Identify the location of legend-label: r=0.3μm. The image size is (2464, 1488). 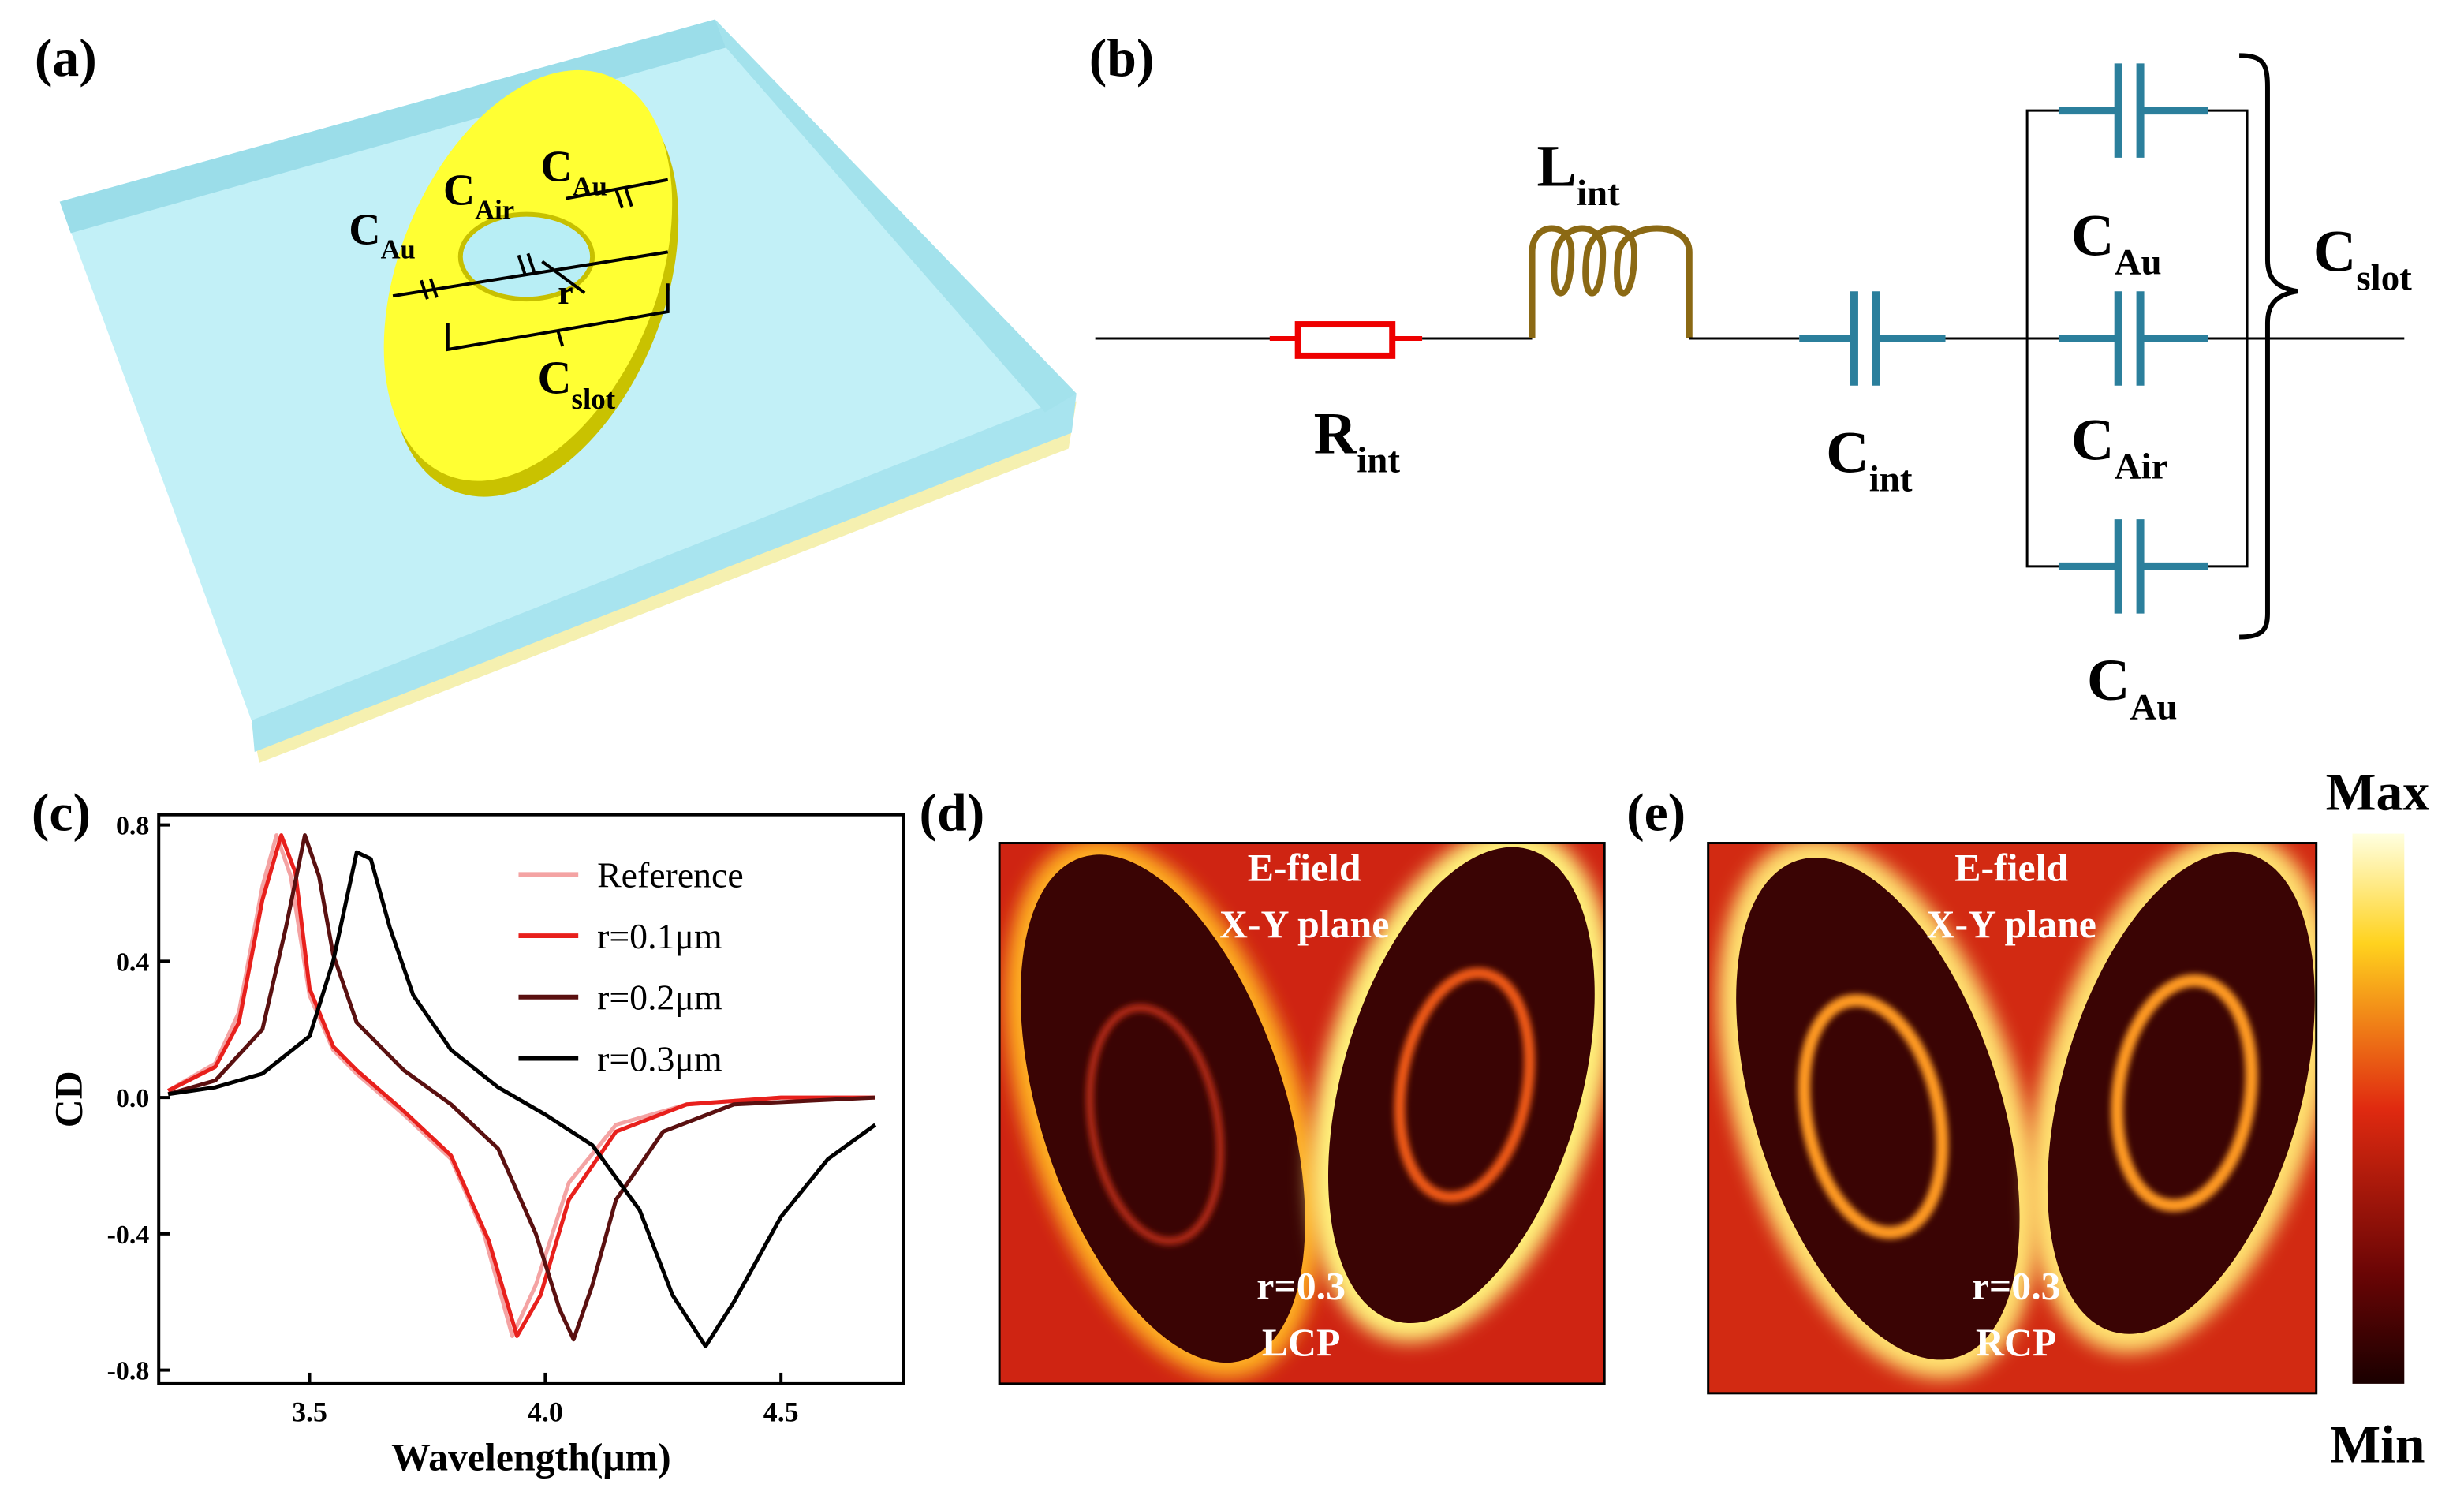
(659, 1059).